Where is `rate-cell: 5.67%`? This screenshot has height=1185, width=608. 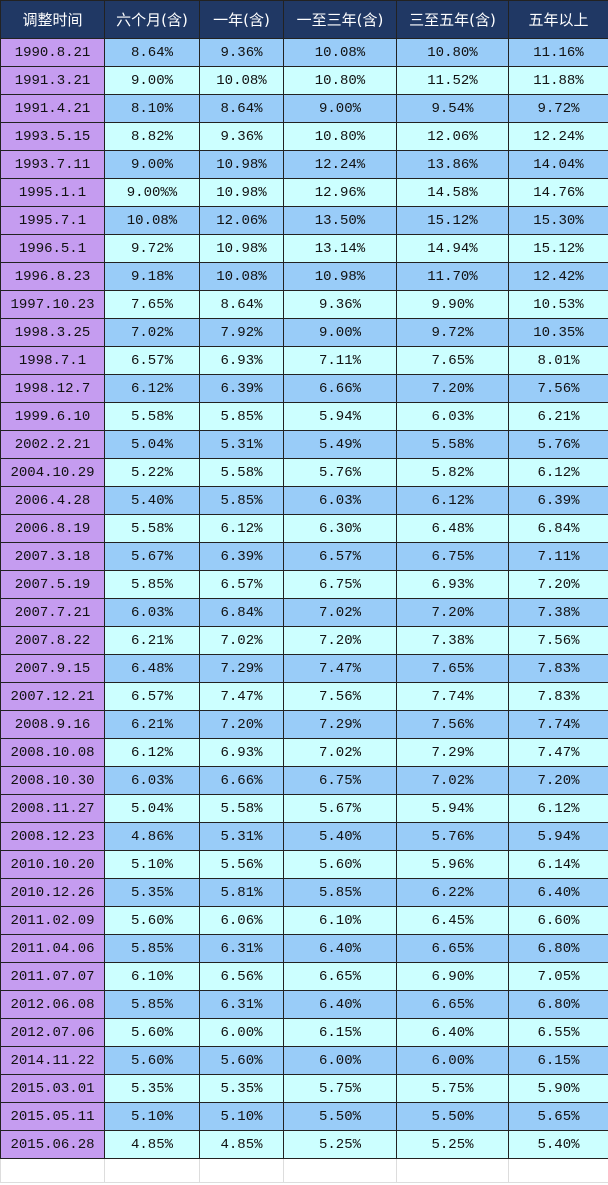
rate-cell: 5.67% is located at coordinates (152, 556).